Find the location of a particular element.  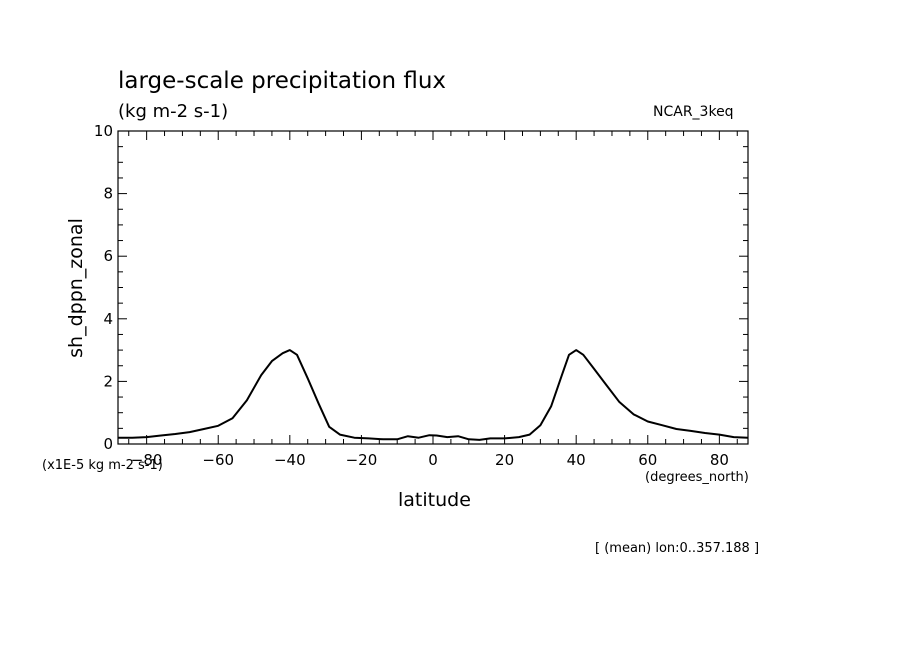

y-tick-label: 0 is located at coordinates (108, 444).